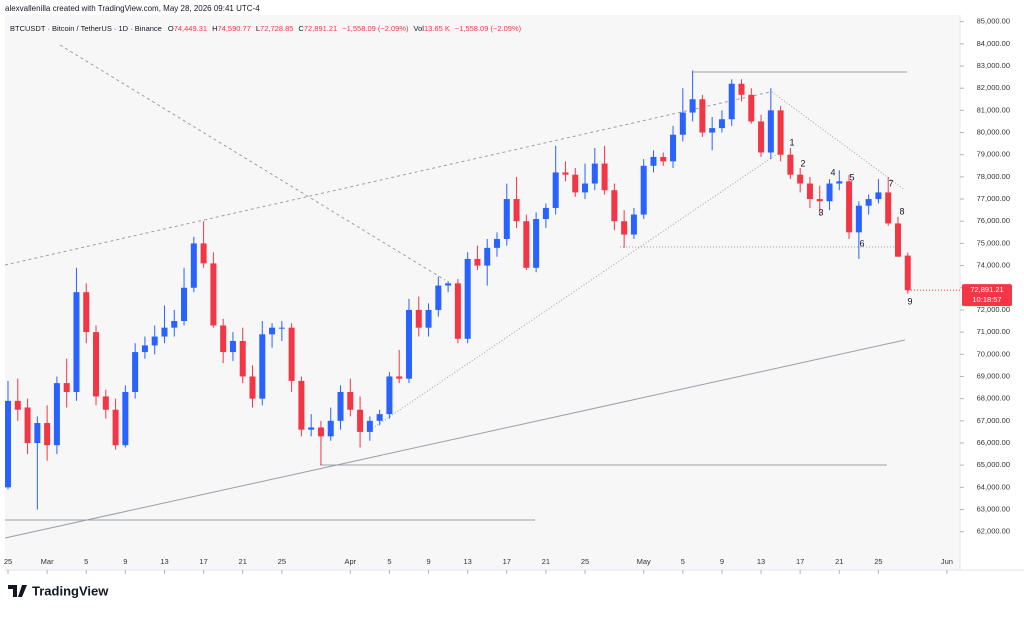  I want to click on y-tick-label: 63,000.00, so click(993, 509).